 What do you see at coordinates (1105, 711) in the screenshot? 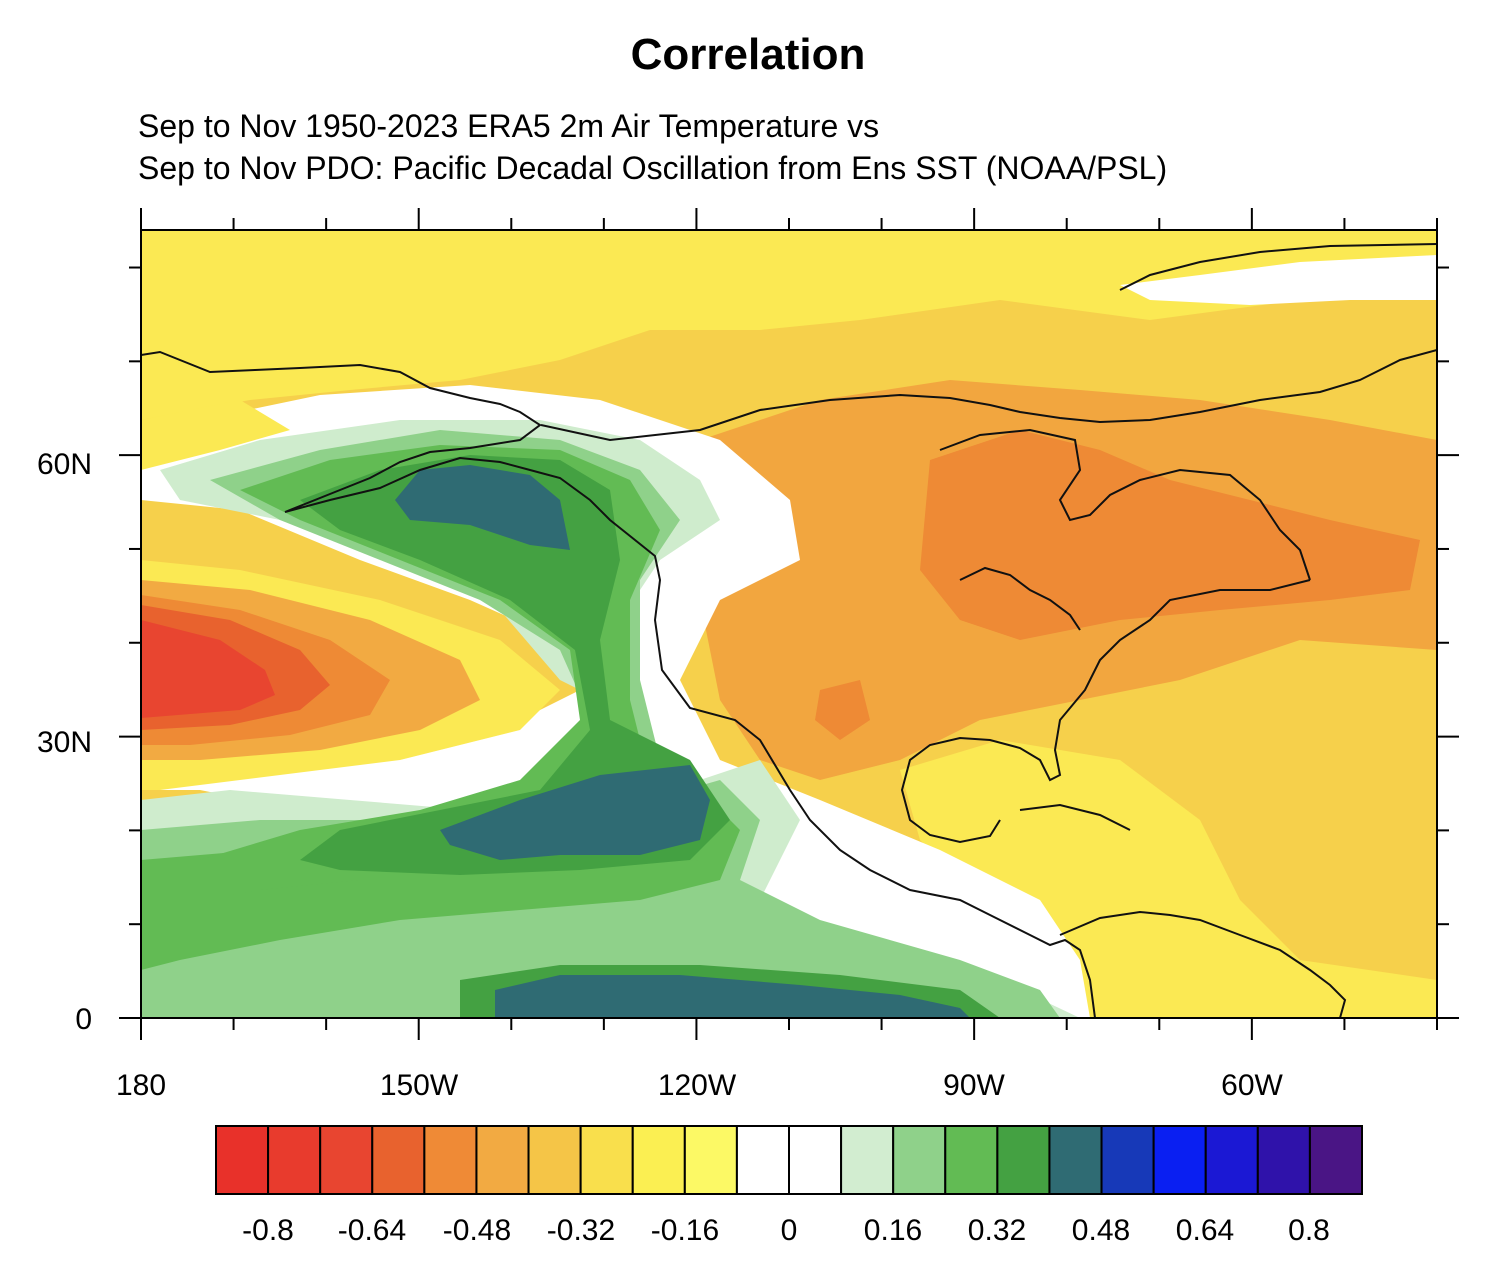
I see `coastline-east-us` at bounding box center [1105, 711].